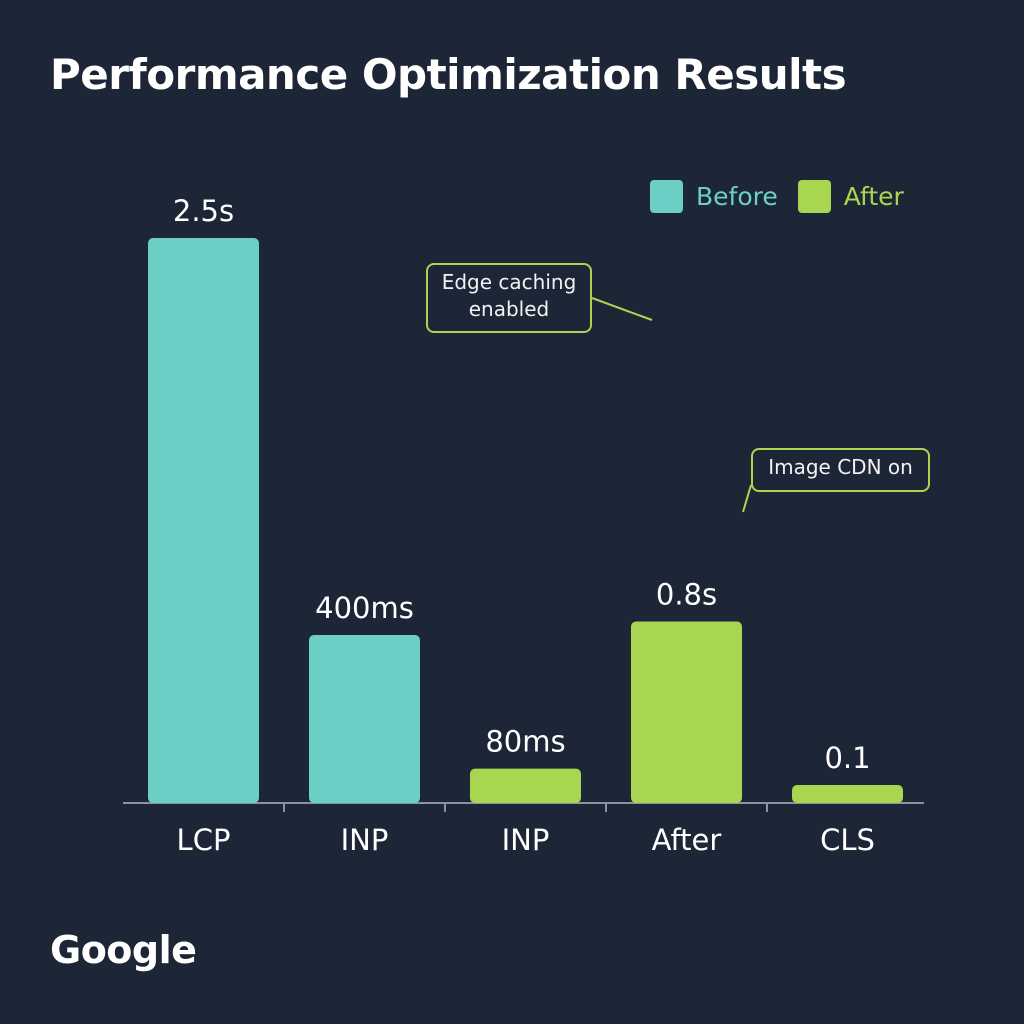 The height and width of the screenshot is (1024, 1024). What do you see at coordinates (737, 196) in the screenshot?
I see `legend-label-before: Before` at bounding box center [737, 196].